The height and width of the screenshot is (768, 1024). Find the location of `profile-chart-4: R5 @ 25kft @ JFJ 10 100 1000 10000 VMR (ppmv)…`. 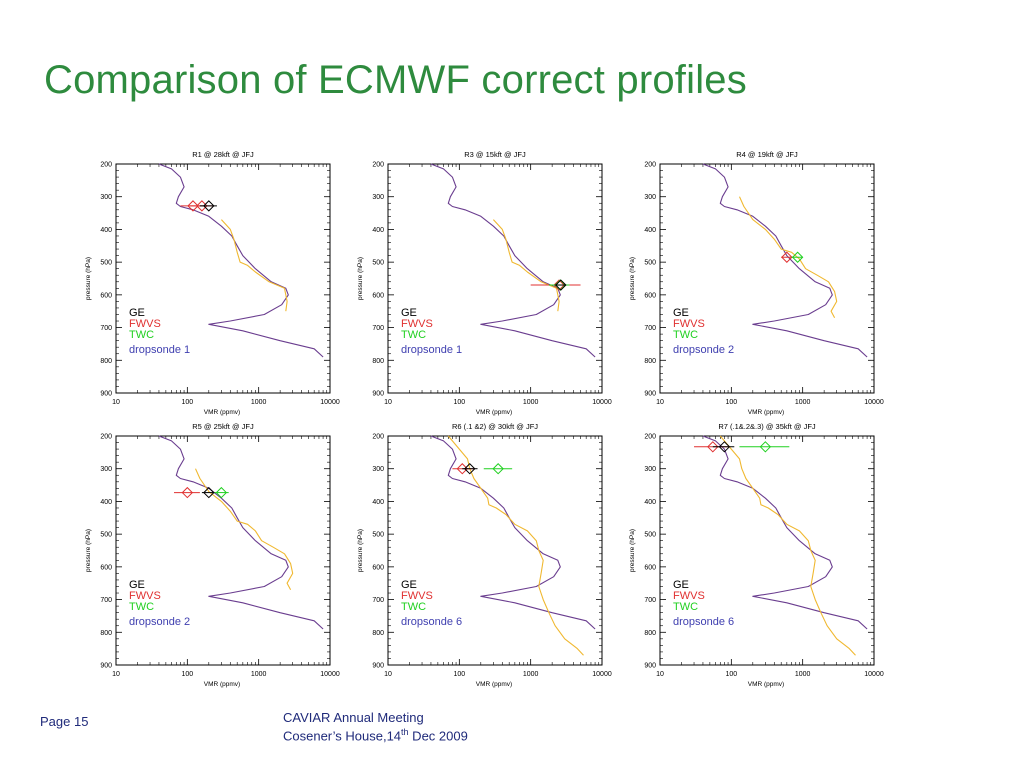

profile-chart-4: R5 @ 25kft @ JFJ 10 100 1000 10000 VMR (ppmv)… is located at coordinates (212, 555).